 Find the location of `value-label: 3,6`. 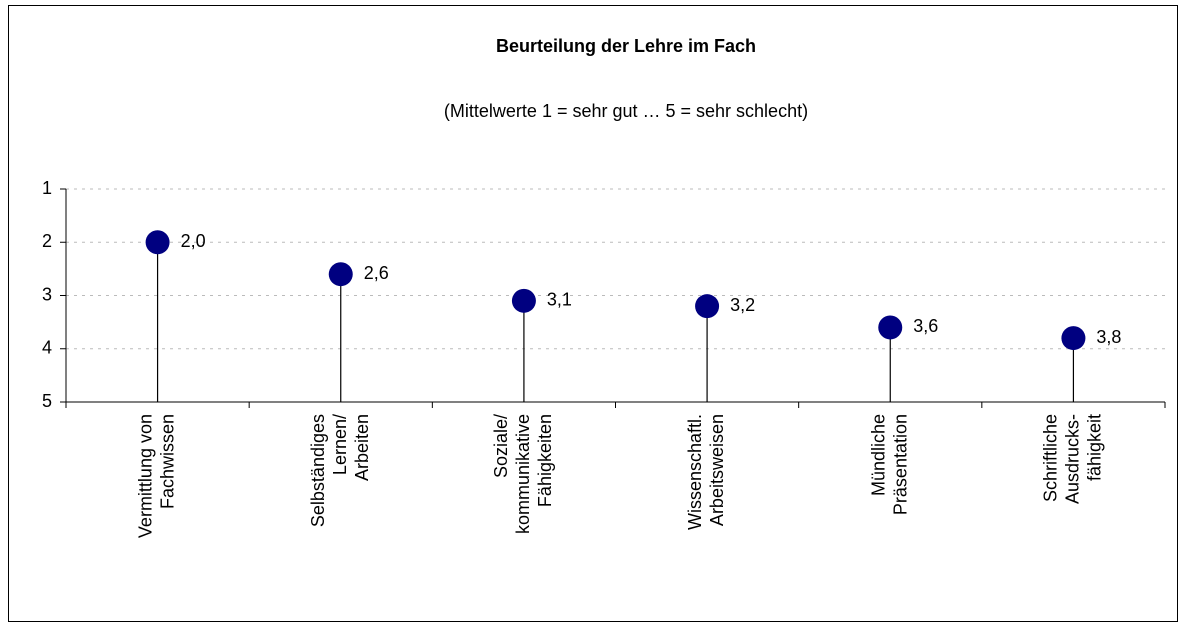

value-label: 3,6 is located at coordinates (925, 326).